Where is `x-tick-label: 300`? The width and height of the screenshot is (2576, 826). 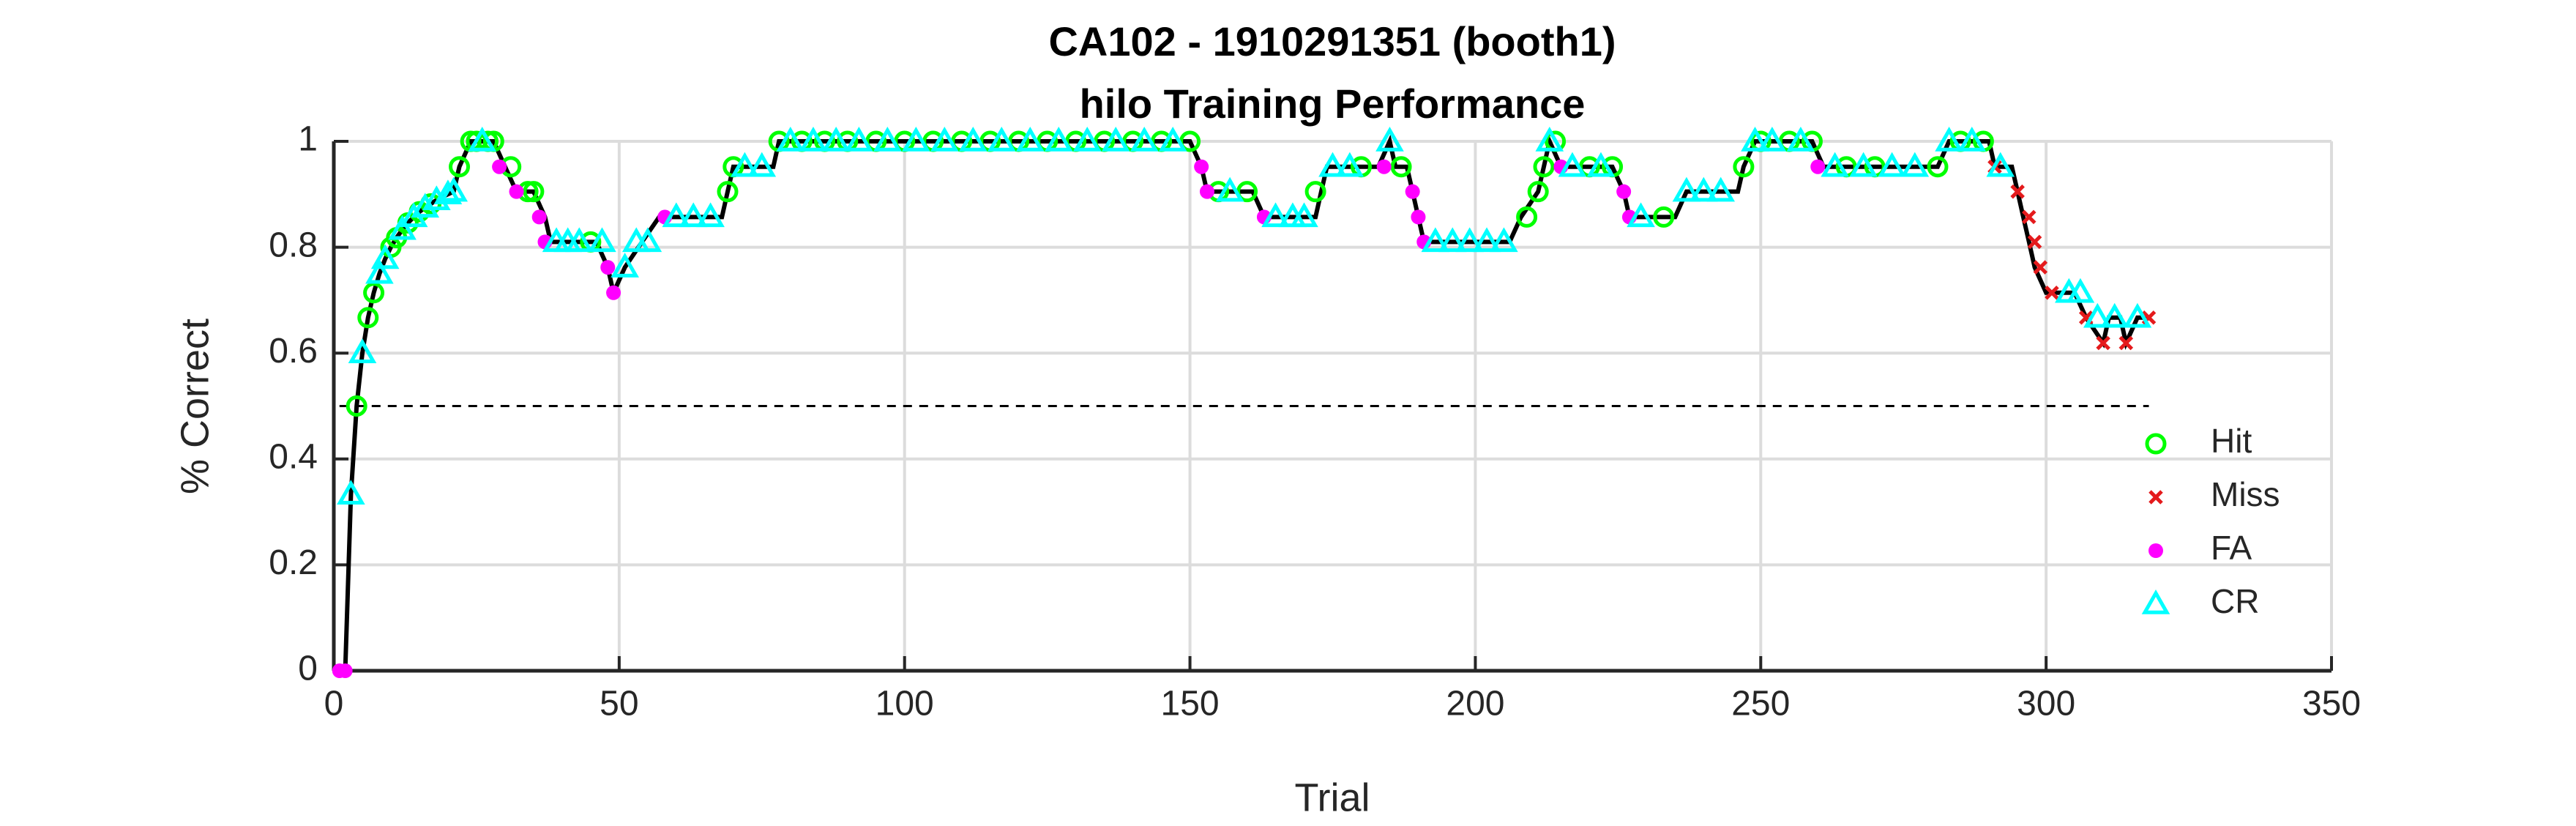
x-tick-label: 300 is located at coordinates (2046, 704).